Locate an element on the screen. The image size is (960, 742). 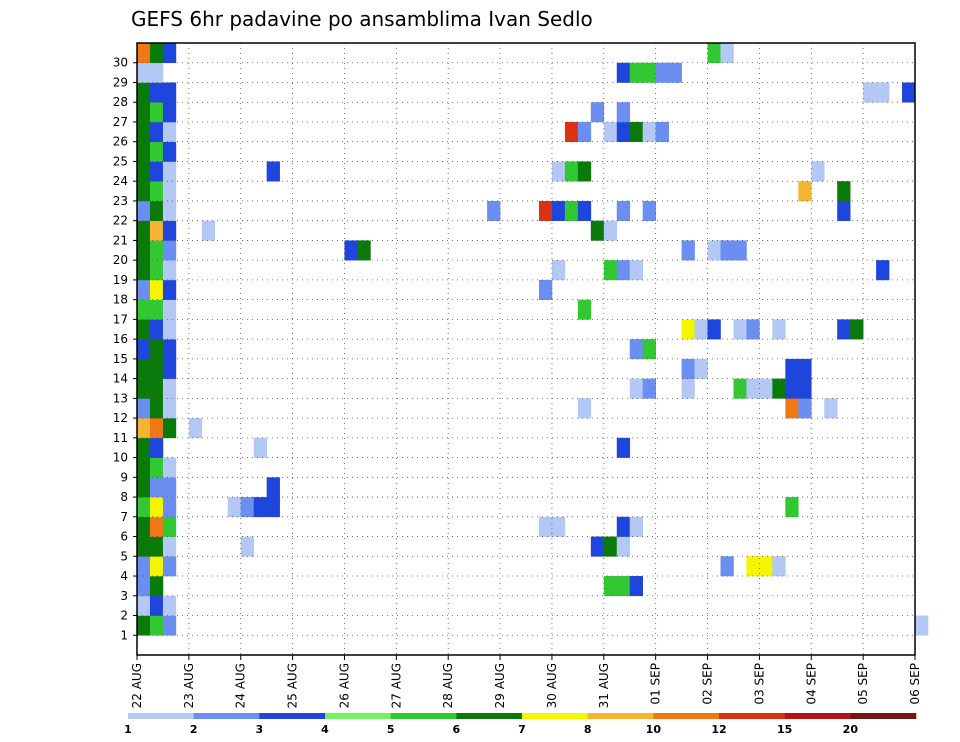
x-tick-label: 28 AUG is located at coordinates (448, 685).